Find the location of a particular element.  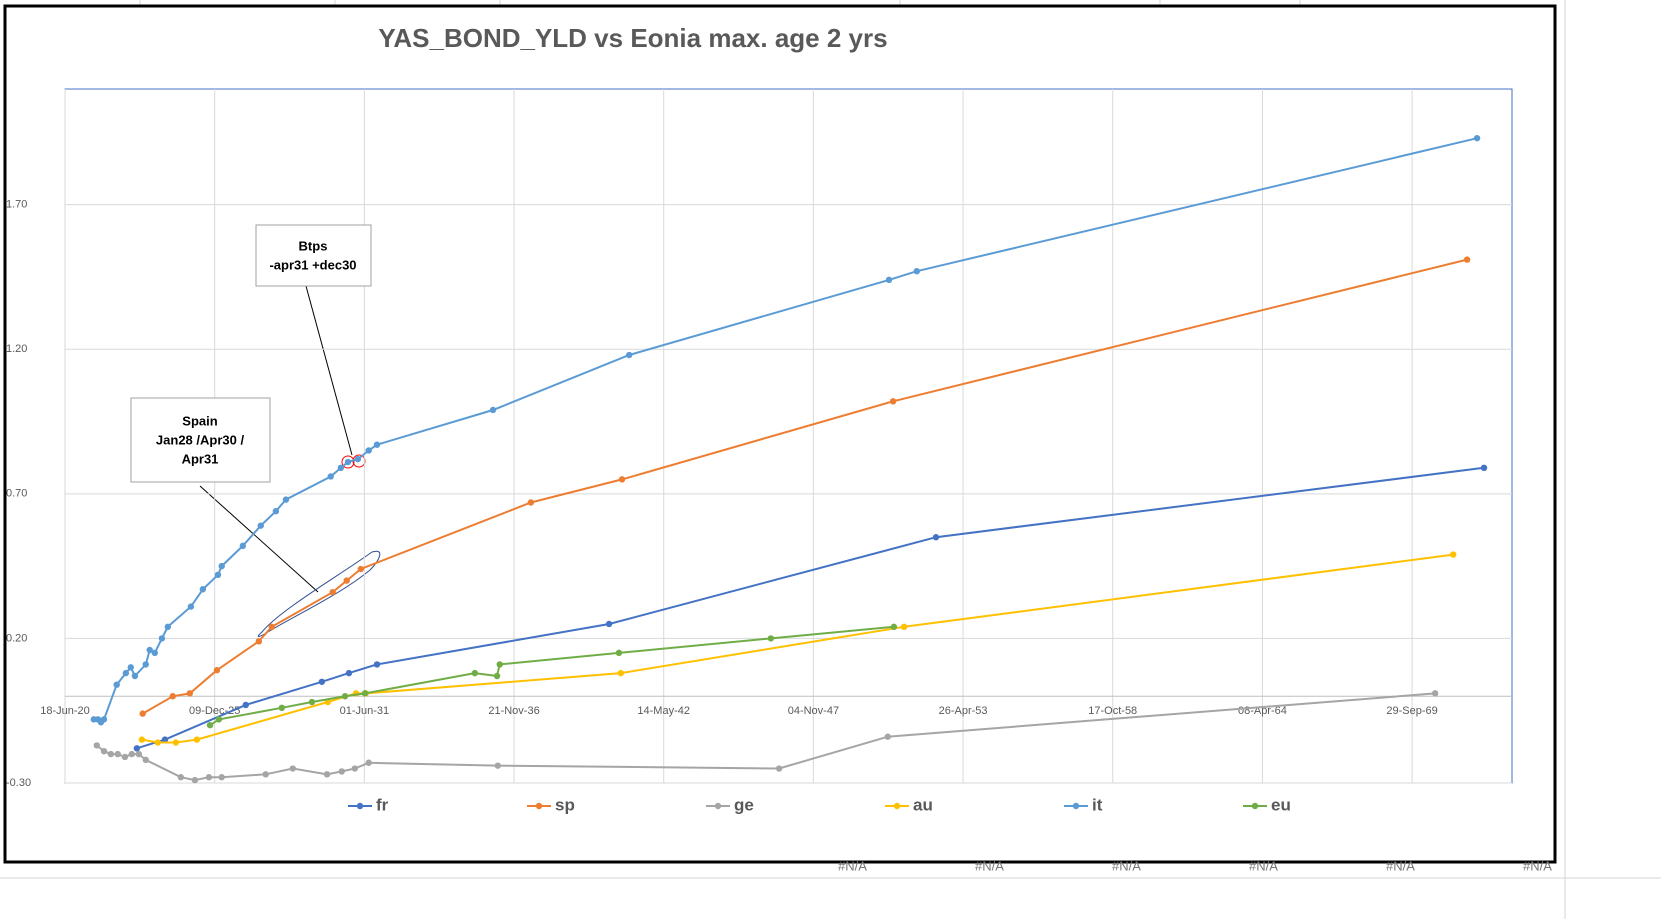

y-tick-label: -0.30 is located at coordinates (18, 783).